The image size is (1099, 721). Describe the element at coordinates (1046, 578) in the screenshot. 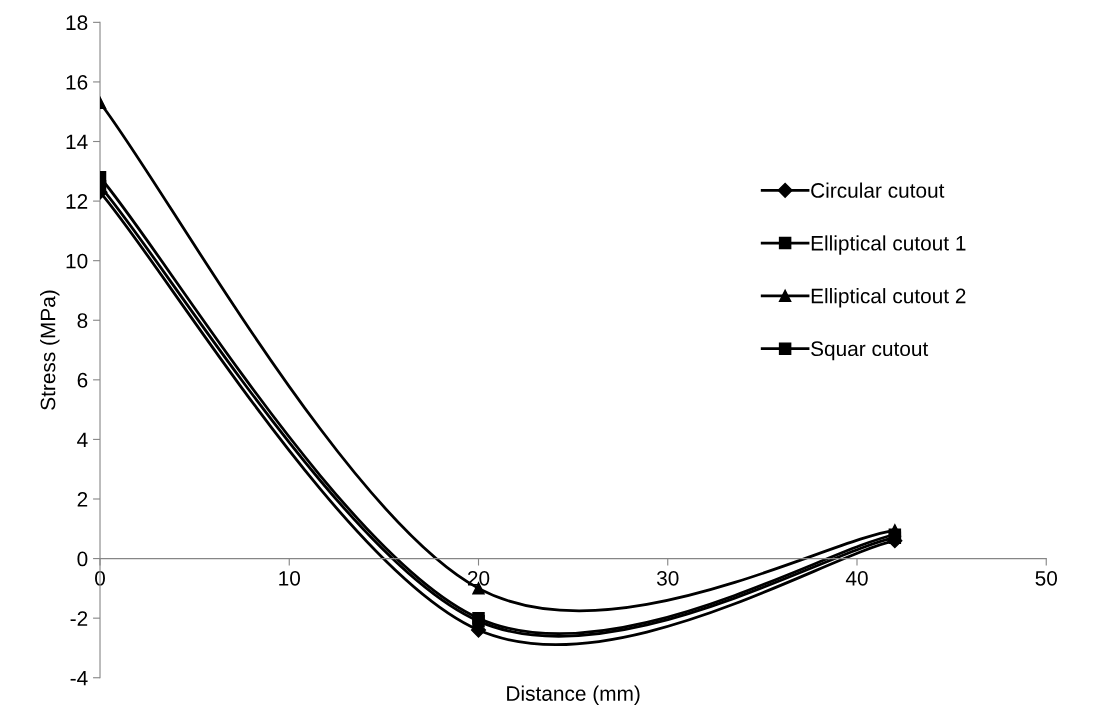

I see `x-tick-label: 50` at that location.